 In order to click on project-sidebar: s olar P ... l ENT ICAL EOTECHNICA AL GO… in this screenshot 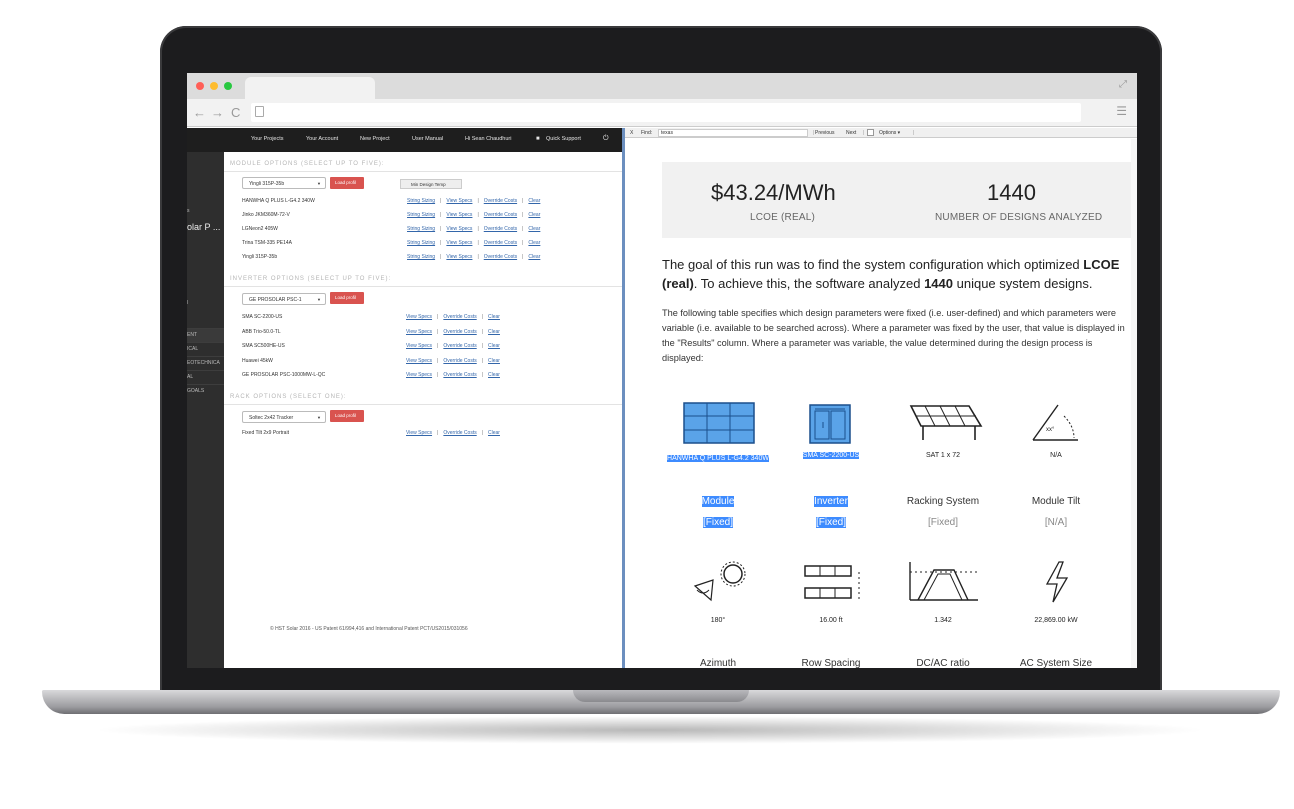, I will do `click(205, 410)`.